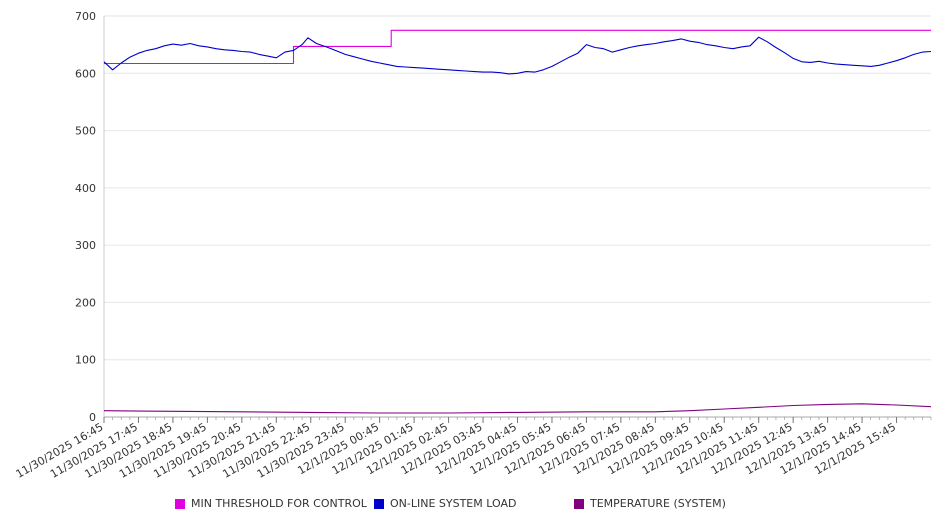 Image resolution: width=946 pixels, height=526 pixels. Describe the element at coordinates (453, 503) in the screenshot. I see `legend-label-system-load: ON-LINE SYSTEM LOAD` at that location.